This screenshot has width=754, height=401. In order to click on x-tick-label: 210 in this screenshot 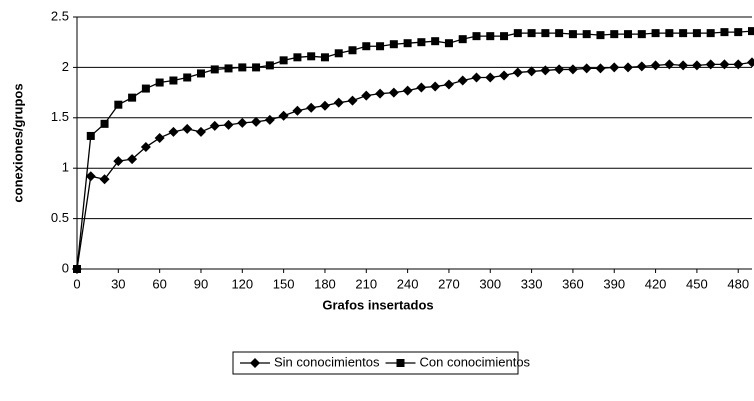, I will do `click(366, 283)`.